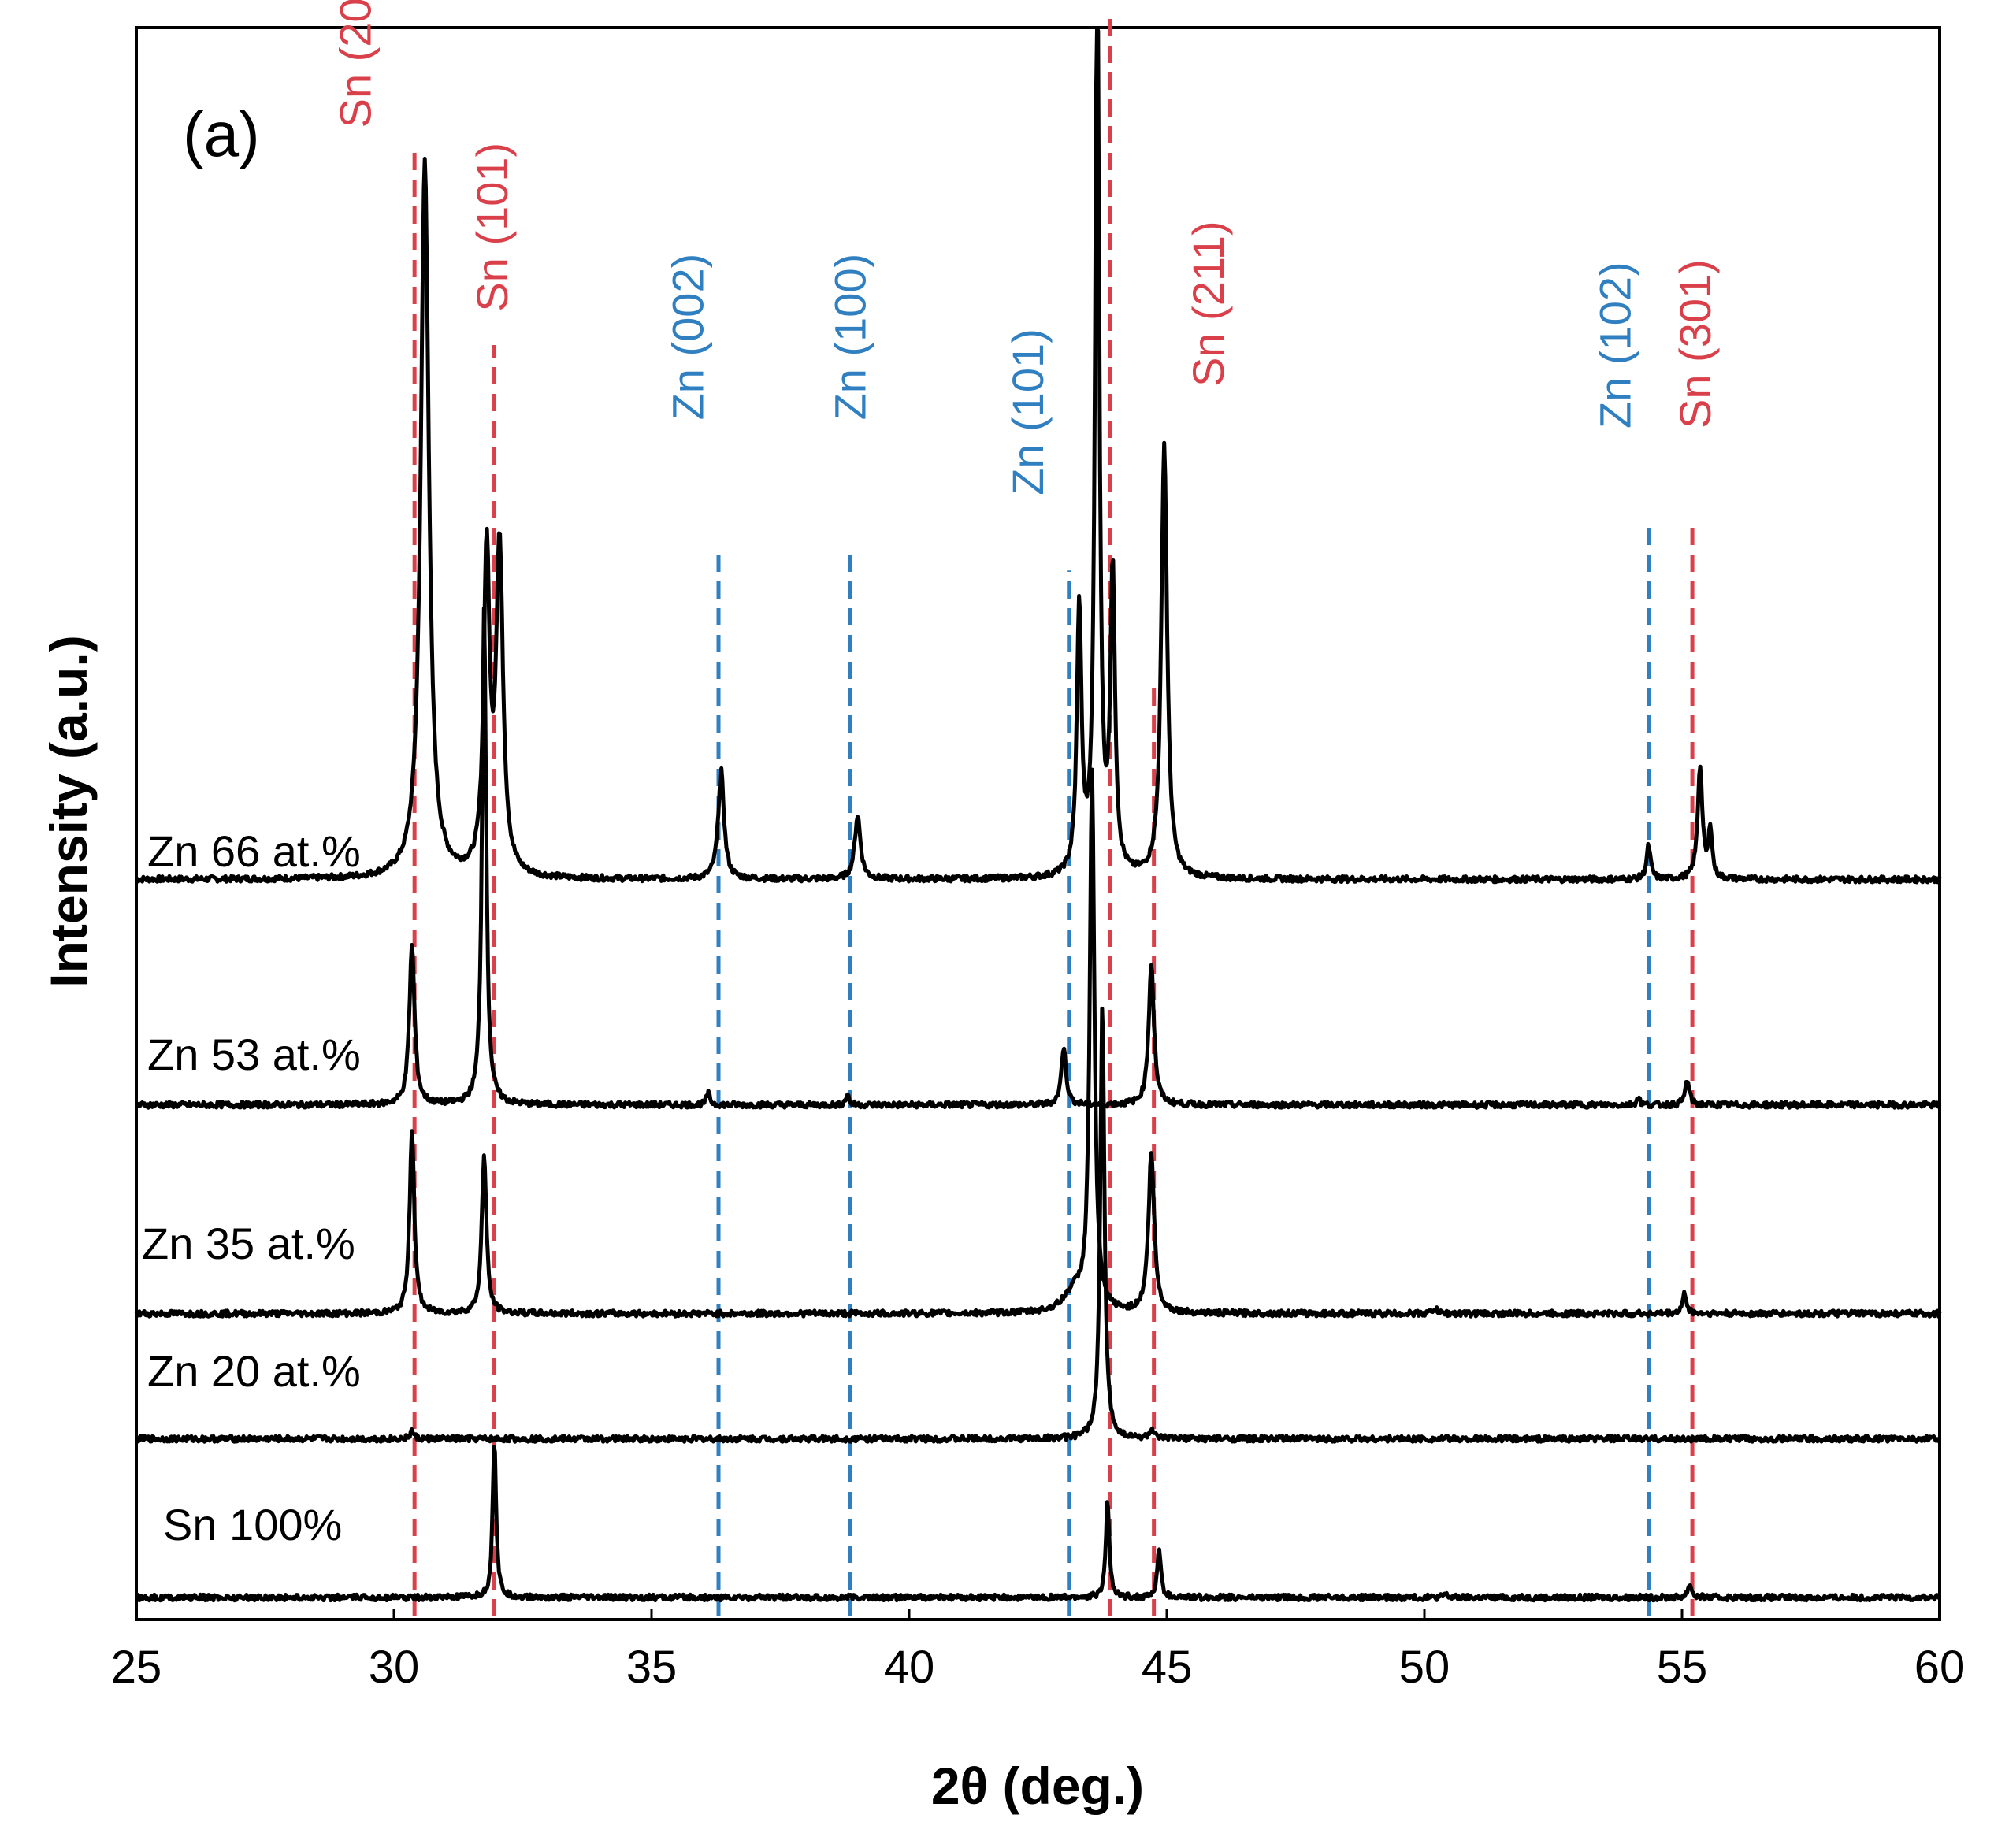 The height and width of the screenshot is (1848, 1994). Describe the element at coordinates (1038, 1651) in the screenshot. I see `x-axis-ticks: 25 30 35 40 45 50 55 60` at that location.